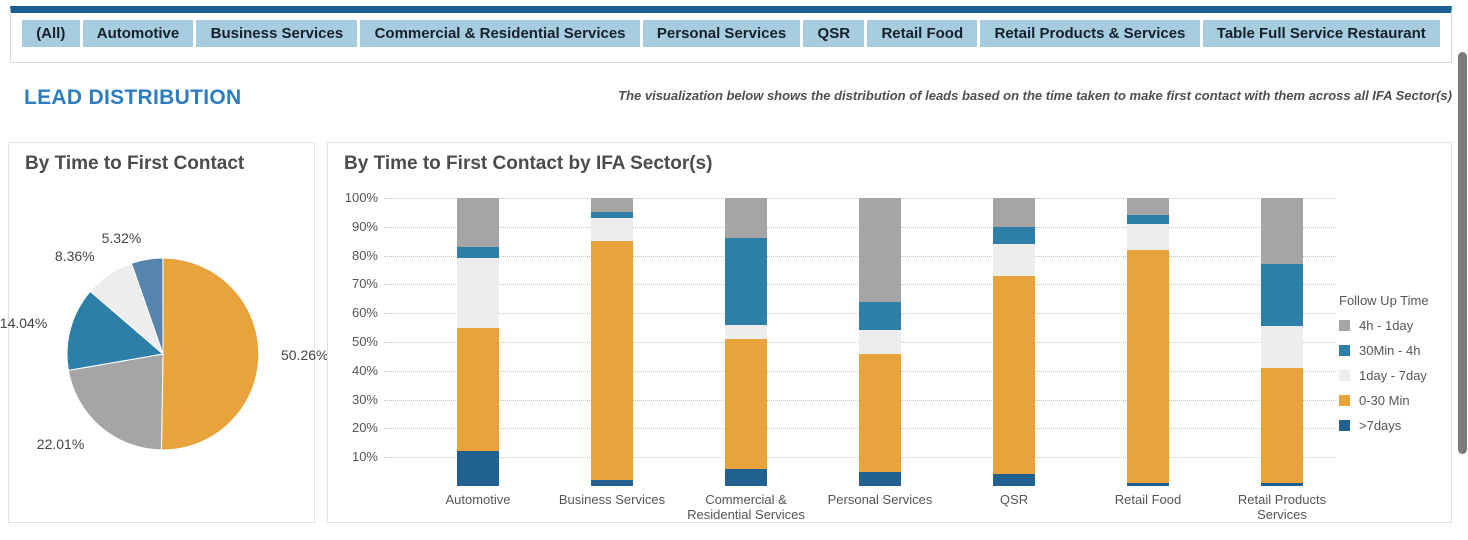 The height and width of the screenshot is (540, 1468). I want to click on bar-segment-commercial-residential-services-30min-4h, so click(746, 281).